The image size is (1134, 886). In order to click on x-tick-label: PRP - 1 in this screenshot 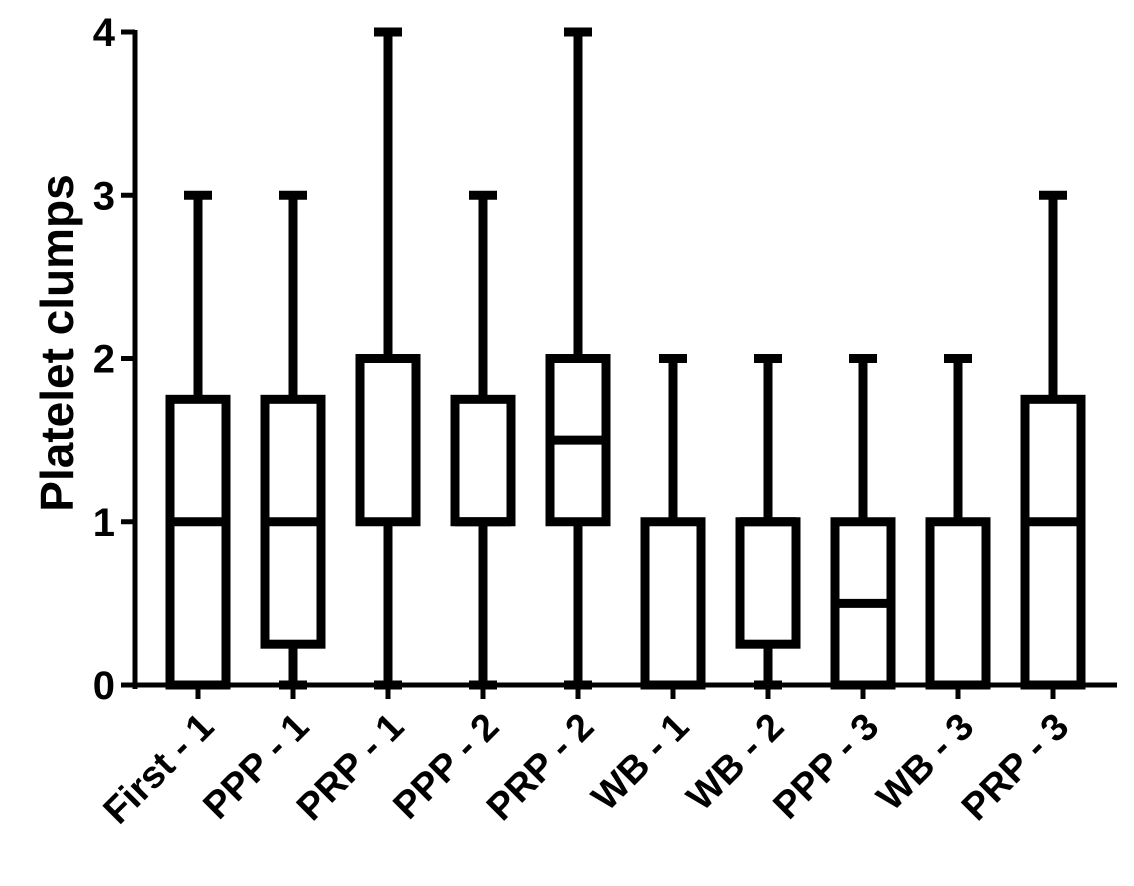, I will do `click(350, 767)`.